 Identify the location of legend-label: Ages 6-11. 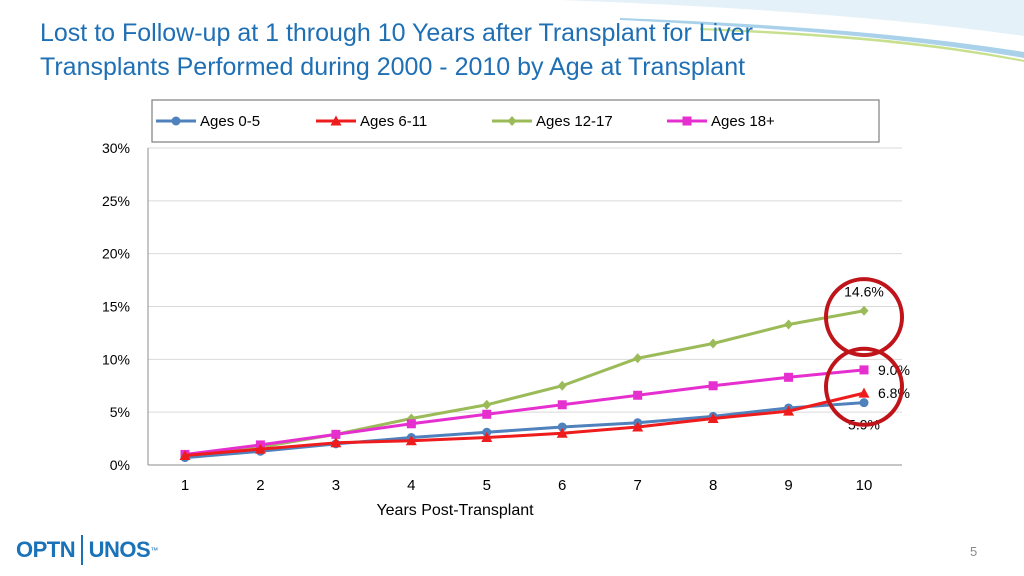
(393, 121).